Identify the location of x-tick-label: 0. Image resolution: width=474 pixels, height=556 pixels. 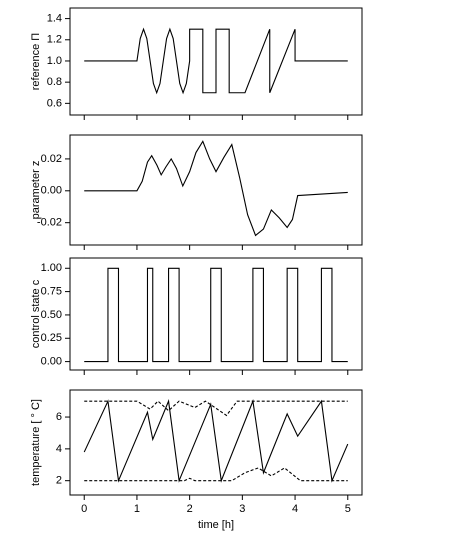
(84, 509).